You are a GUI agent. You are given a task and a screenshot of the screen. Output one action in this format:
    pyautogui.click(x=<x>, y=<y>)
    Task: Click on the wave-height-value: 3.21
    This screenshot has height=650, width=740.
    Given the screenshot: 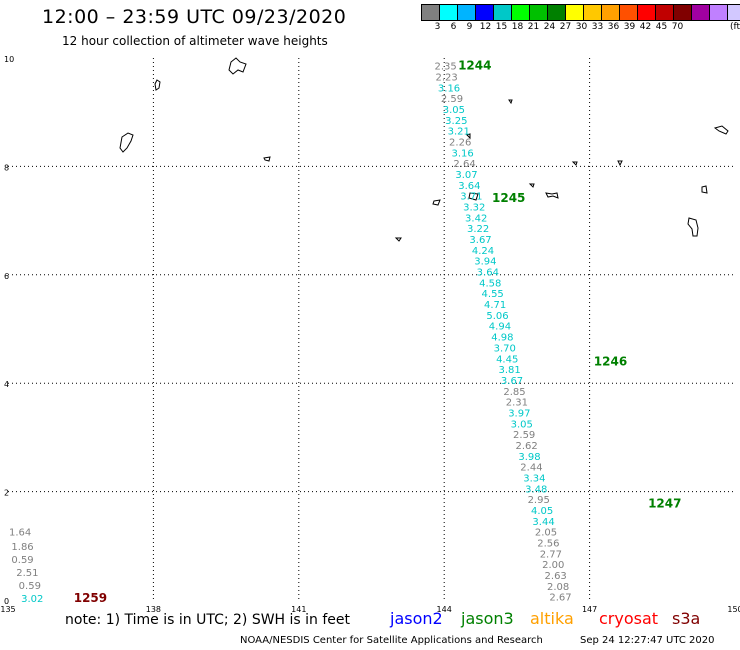 What is the action you would take?
    pyautogui.click(x=459, y=132)
    